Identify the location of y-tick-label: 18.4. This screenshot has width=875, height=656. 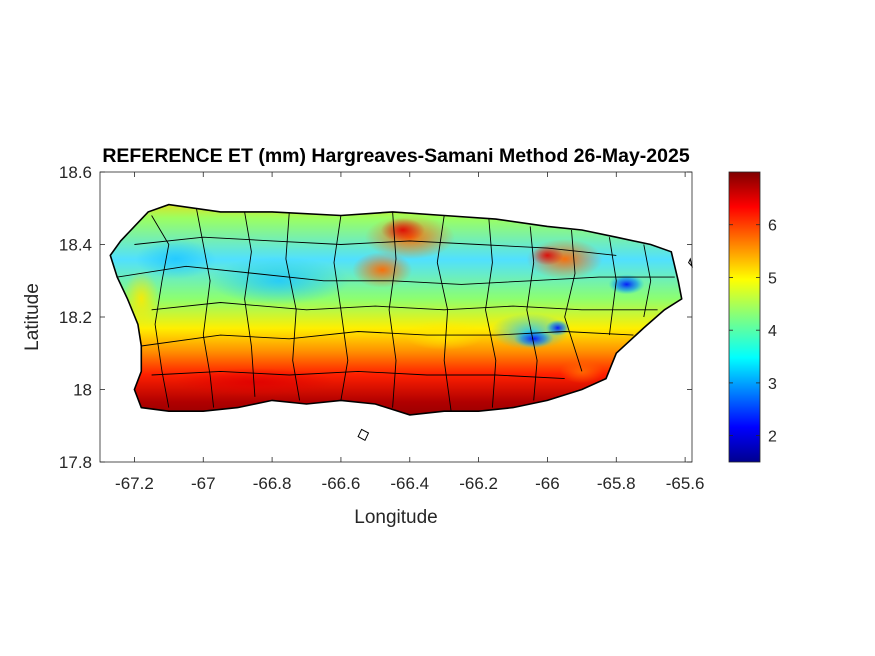
(75, 245).